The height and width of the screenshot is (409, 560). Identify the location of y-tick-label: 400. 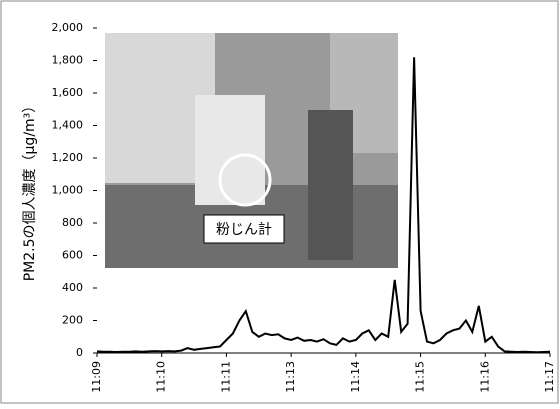
(72, 287).